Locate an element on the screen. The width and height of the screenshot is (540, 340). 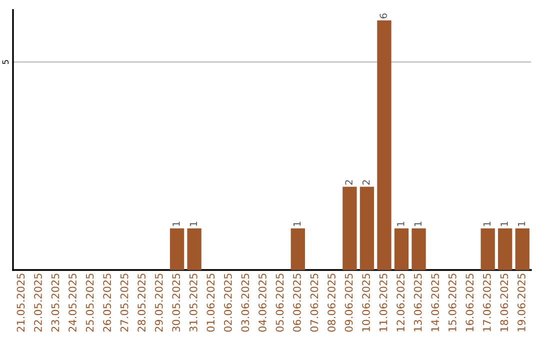
x-tick-label: 05.06.2025 is located at coordinates (280, 303).